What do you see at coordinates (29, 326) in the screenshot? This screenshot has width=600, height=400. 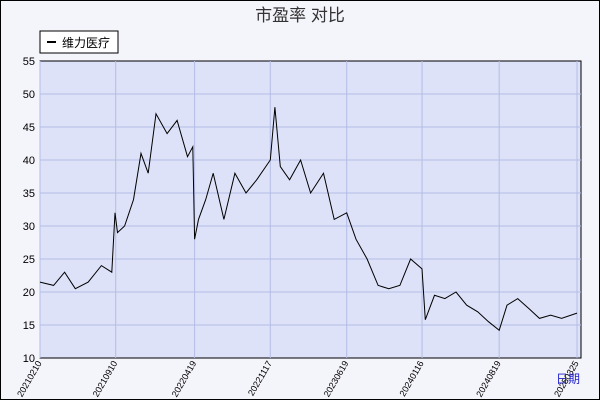 I see `y-tick-label: 15` at bounding box center [29, 326].